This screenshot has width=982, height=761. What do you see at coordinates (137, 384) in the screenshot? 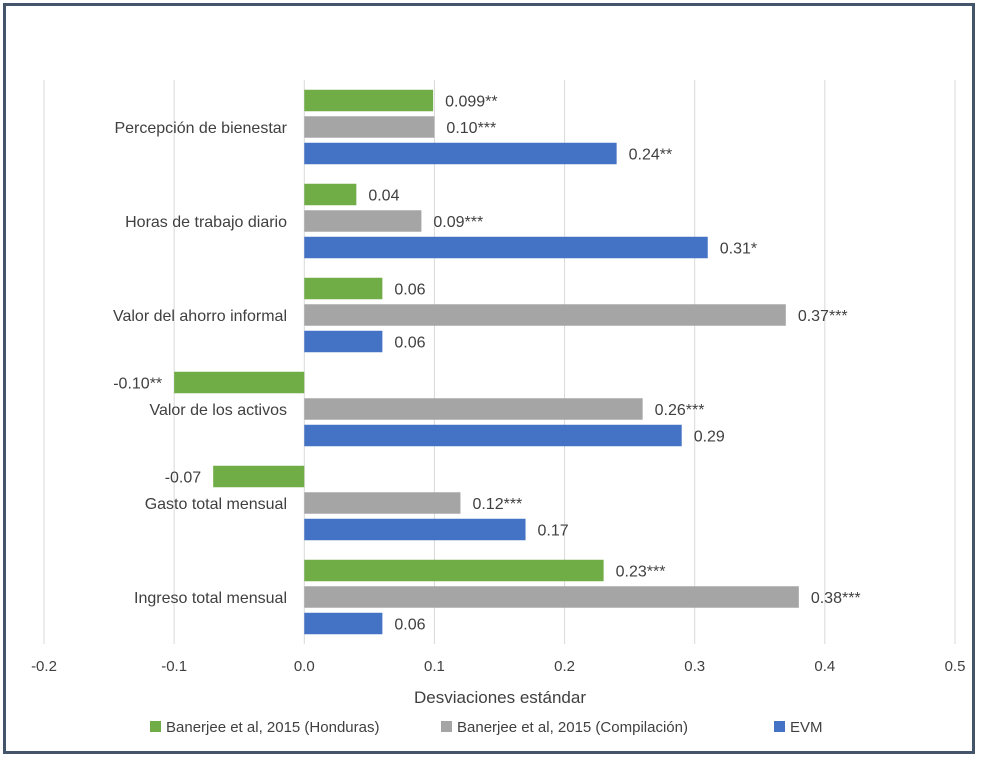
I see `data-label: -0.10**` at bounding box center [137, 384].